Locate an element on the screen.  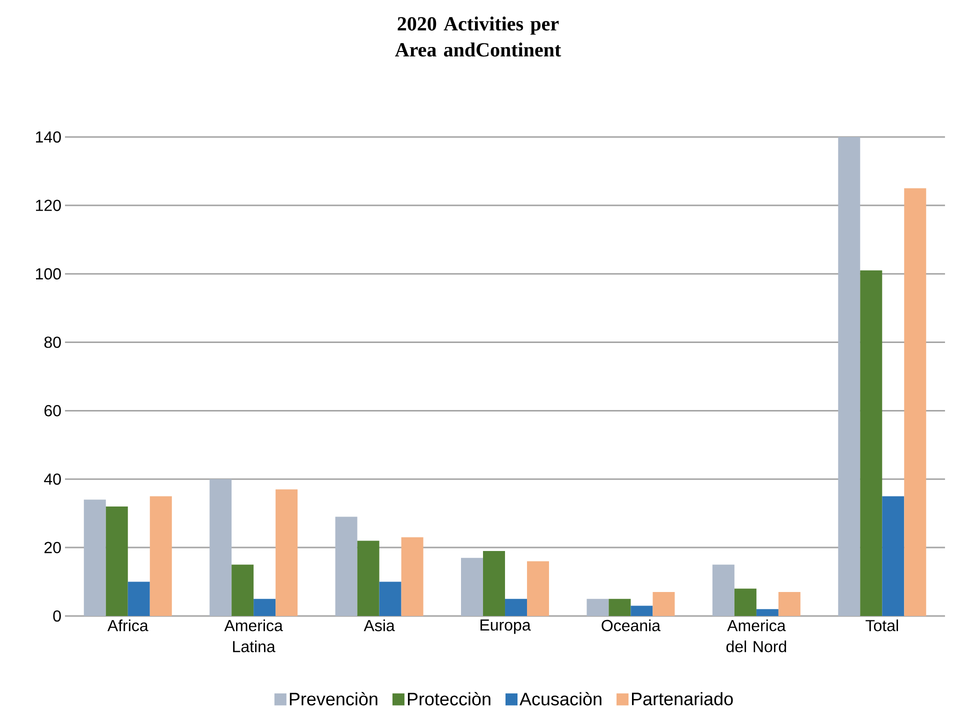
chart-title: 2020 Activities per Area andContinent is located at coordinates (478, 36).